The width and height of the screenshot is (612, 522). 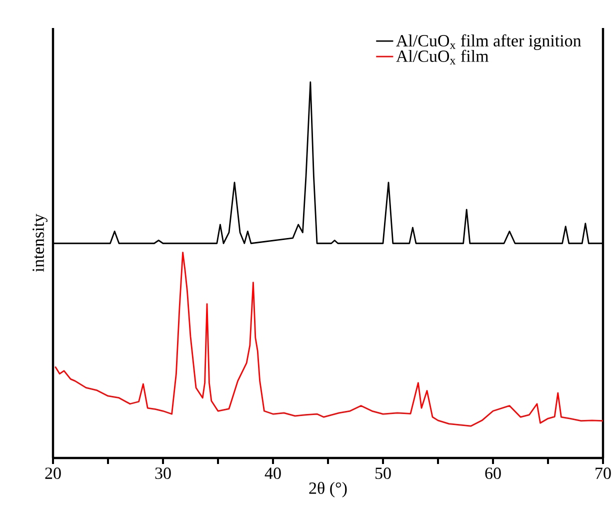 I want to click on legend-label: Al/CuO$_{x}$ film after ignition, so click(x=489, y=42).